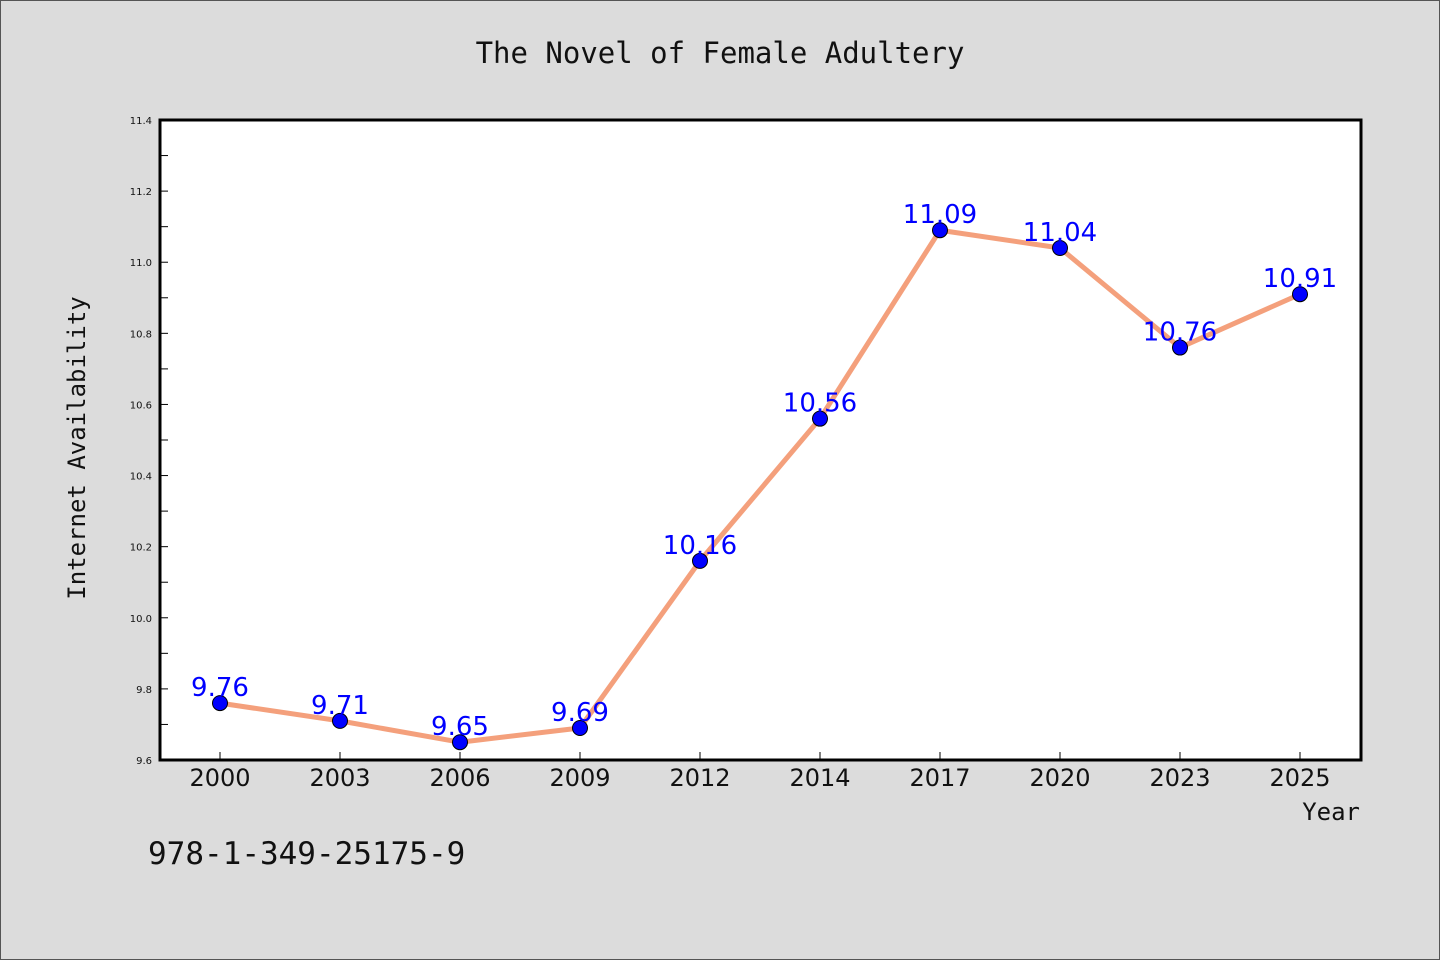 This screenshot has height=960, width=1440. Describe the element at coordinates (699, 778) in the screenshot. I see `x-tick-label: 2012` at that location.